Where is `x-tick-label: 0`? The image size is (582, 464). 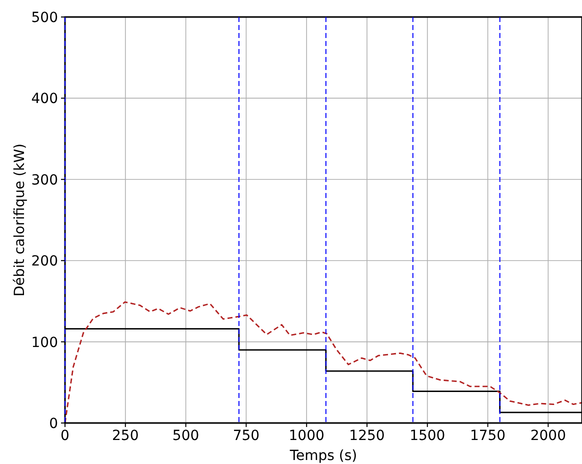 x-tick-label: 0 is located at coordinates (65, 436).